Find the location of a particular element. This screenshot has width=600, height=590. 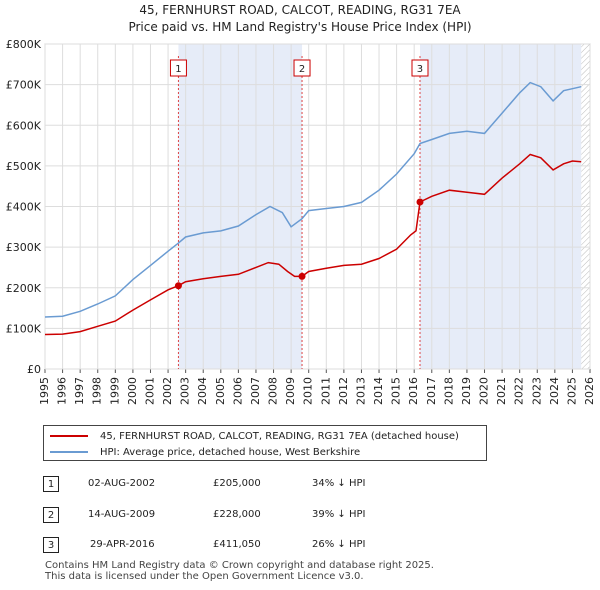

sale-marker-label: 2 is located at coordinates (302, 69).